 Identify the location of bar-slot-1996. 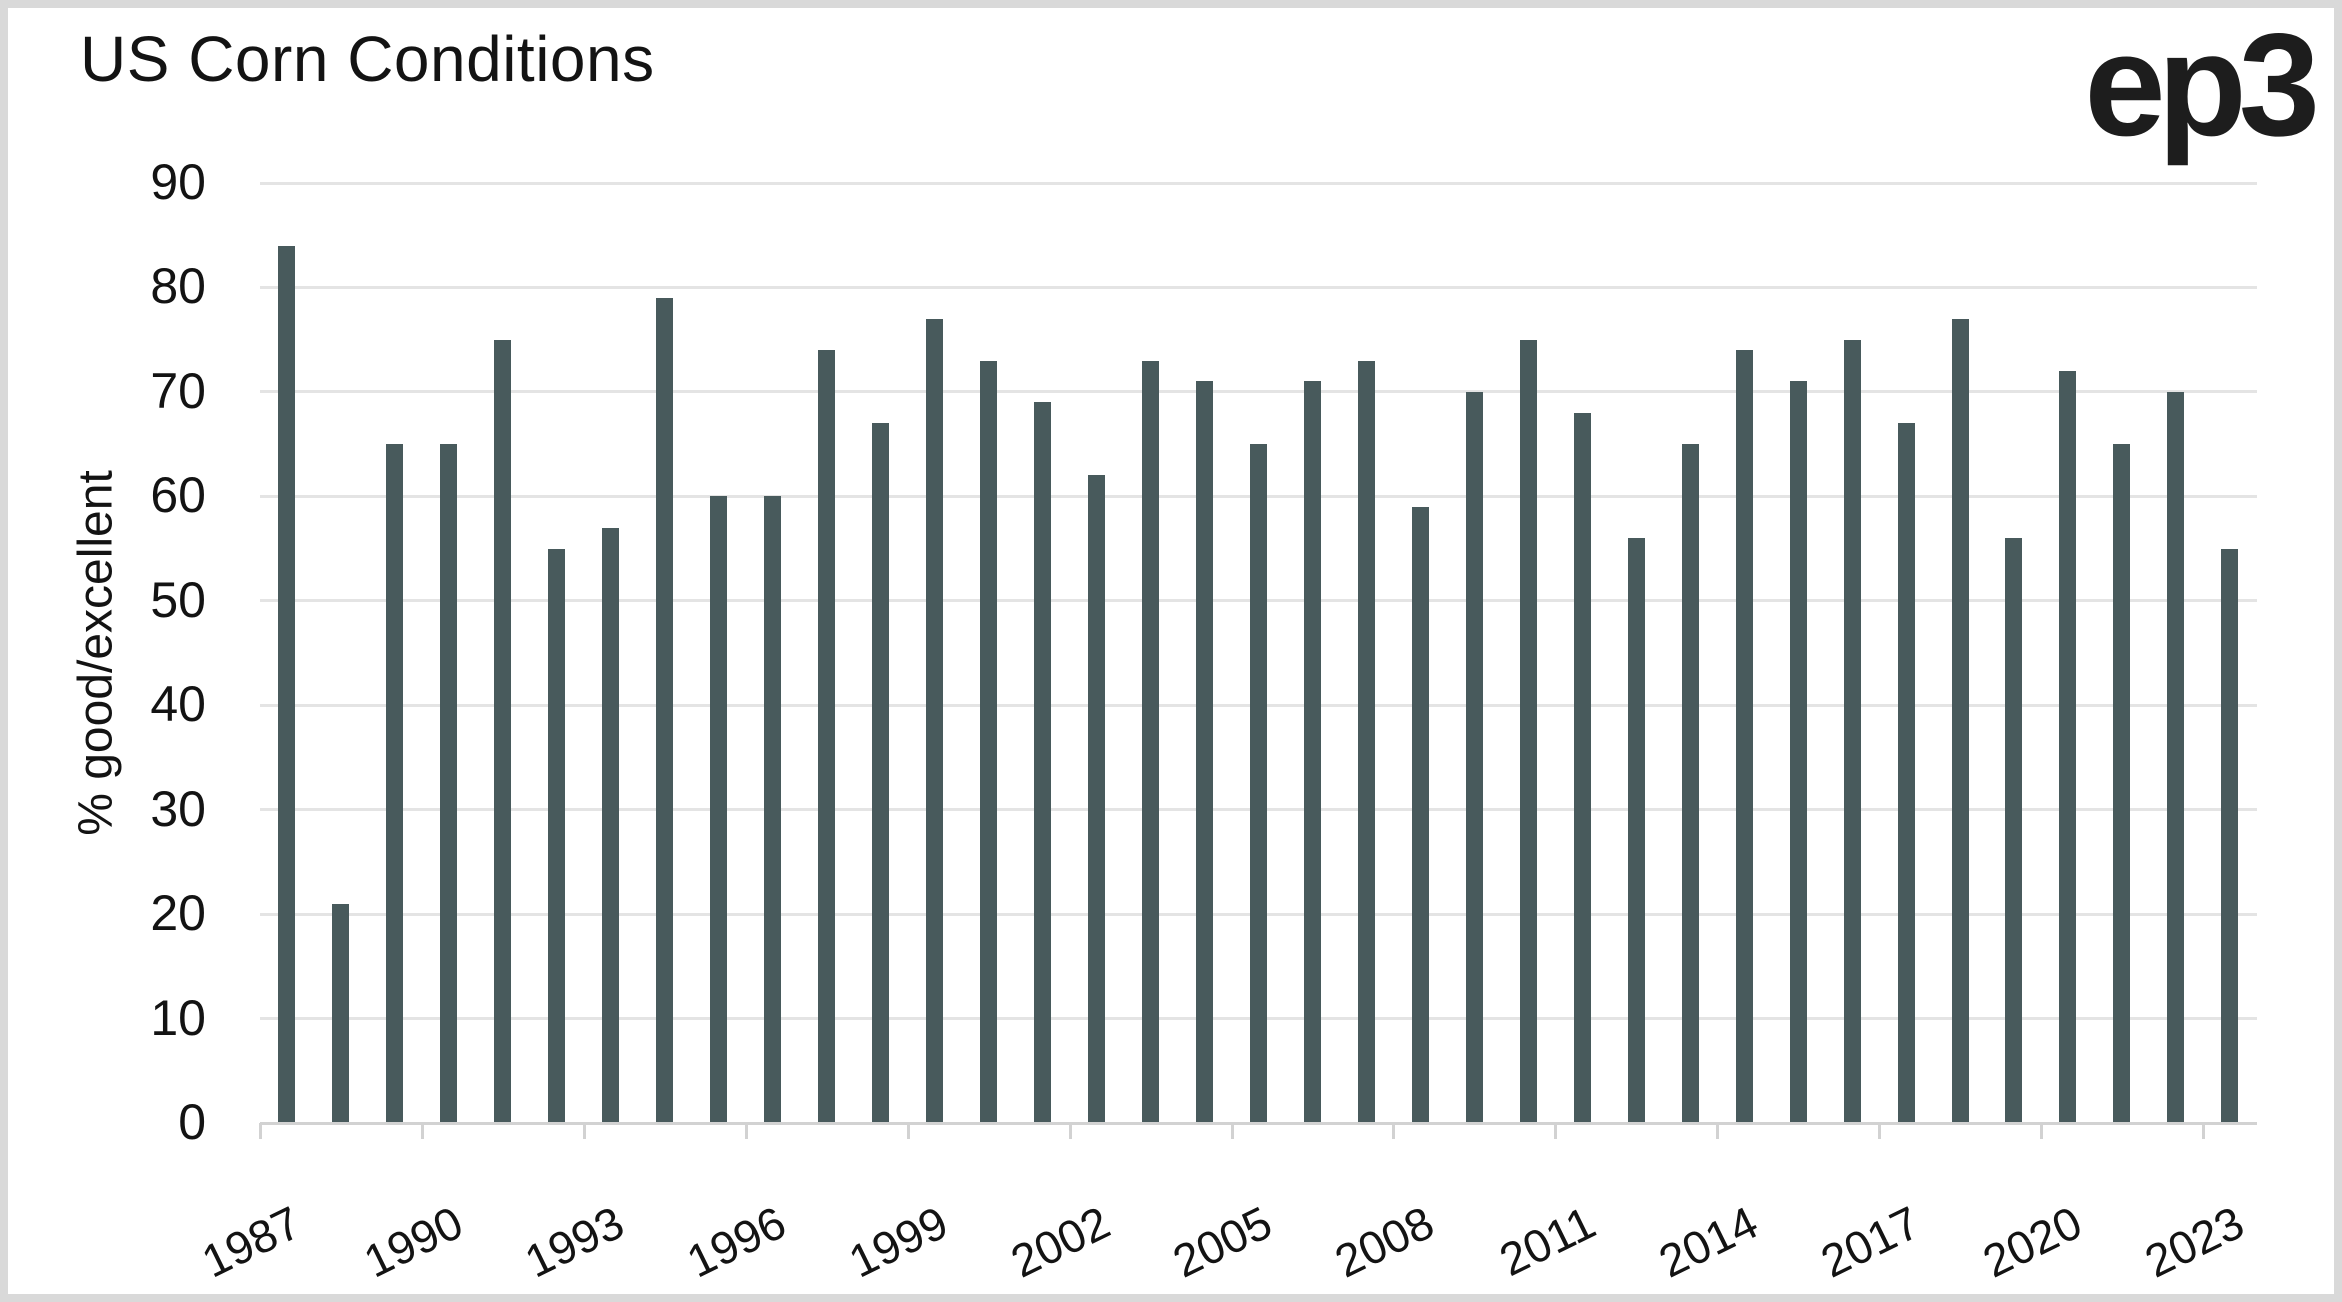
(773, 653).